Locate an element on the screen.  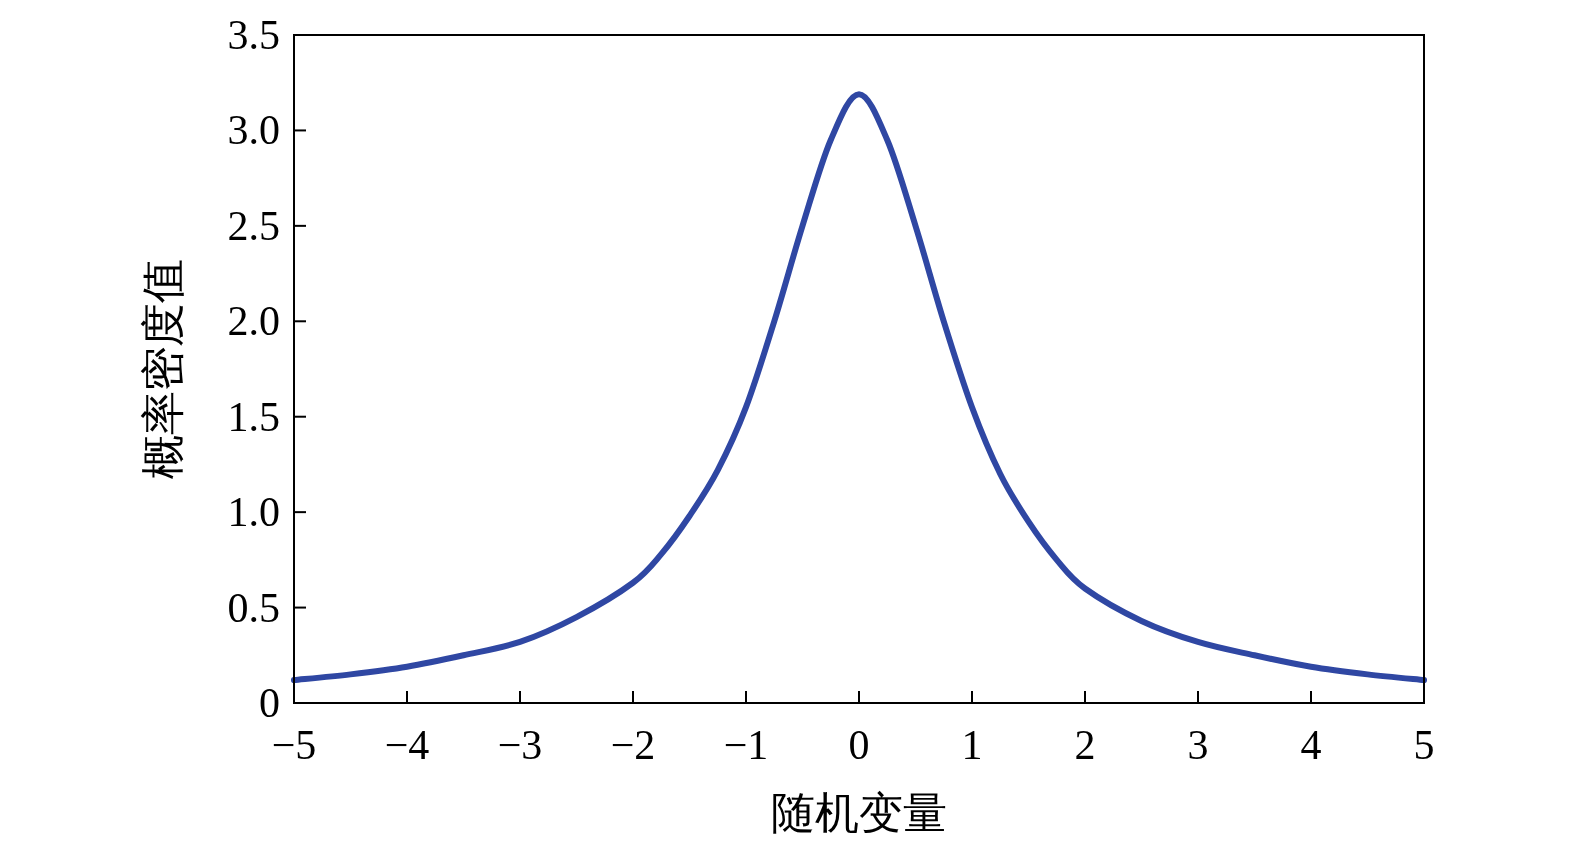
x-tick-label: −1 is located at coordinates (746, 745).